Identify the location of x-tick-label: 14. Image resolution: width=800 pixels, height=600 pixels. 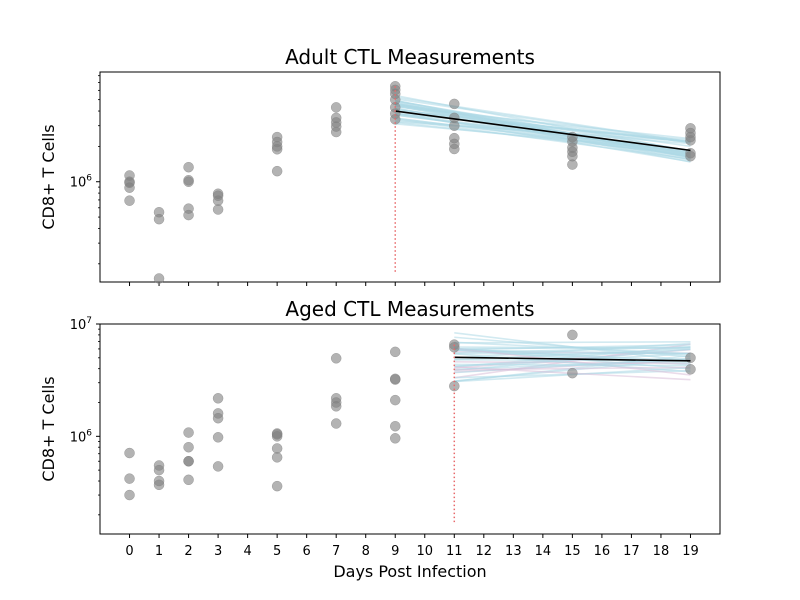
(543, 551).